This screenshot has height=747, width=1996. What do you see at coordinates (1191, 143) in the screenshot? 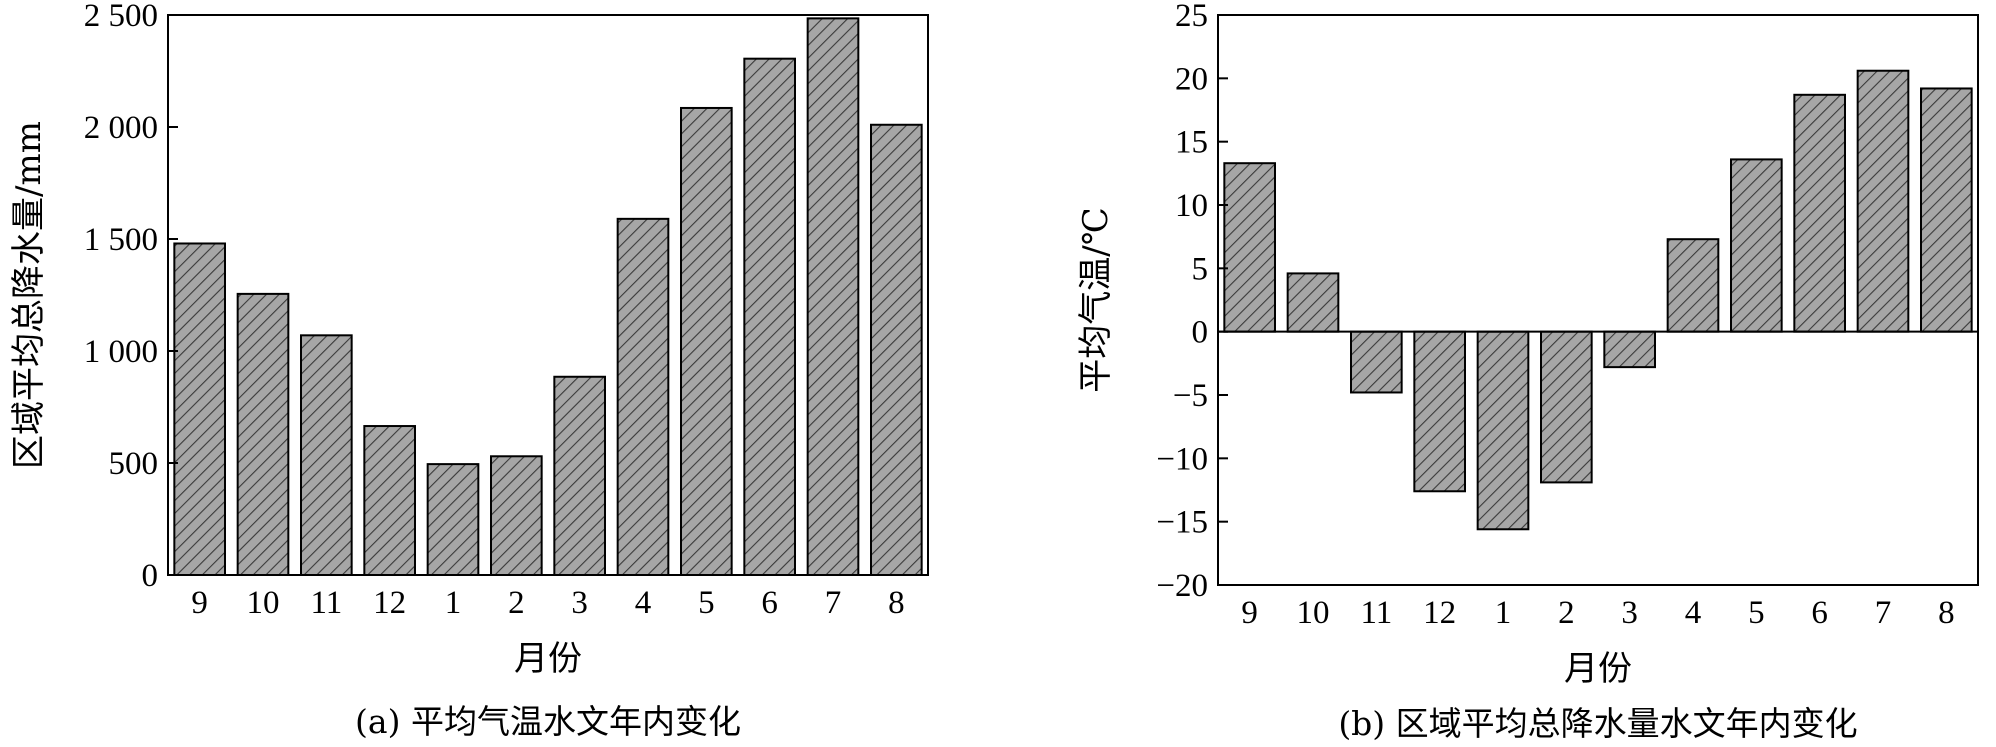
I see `chart-b-y-tick-label: 15` at bounding box center [1191, 143].